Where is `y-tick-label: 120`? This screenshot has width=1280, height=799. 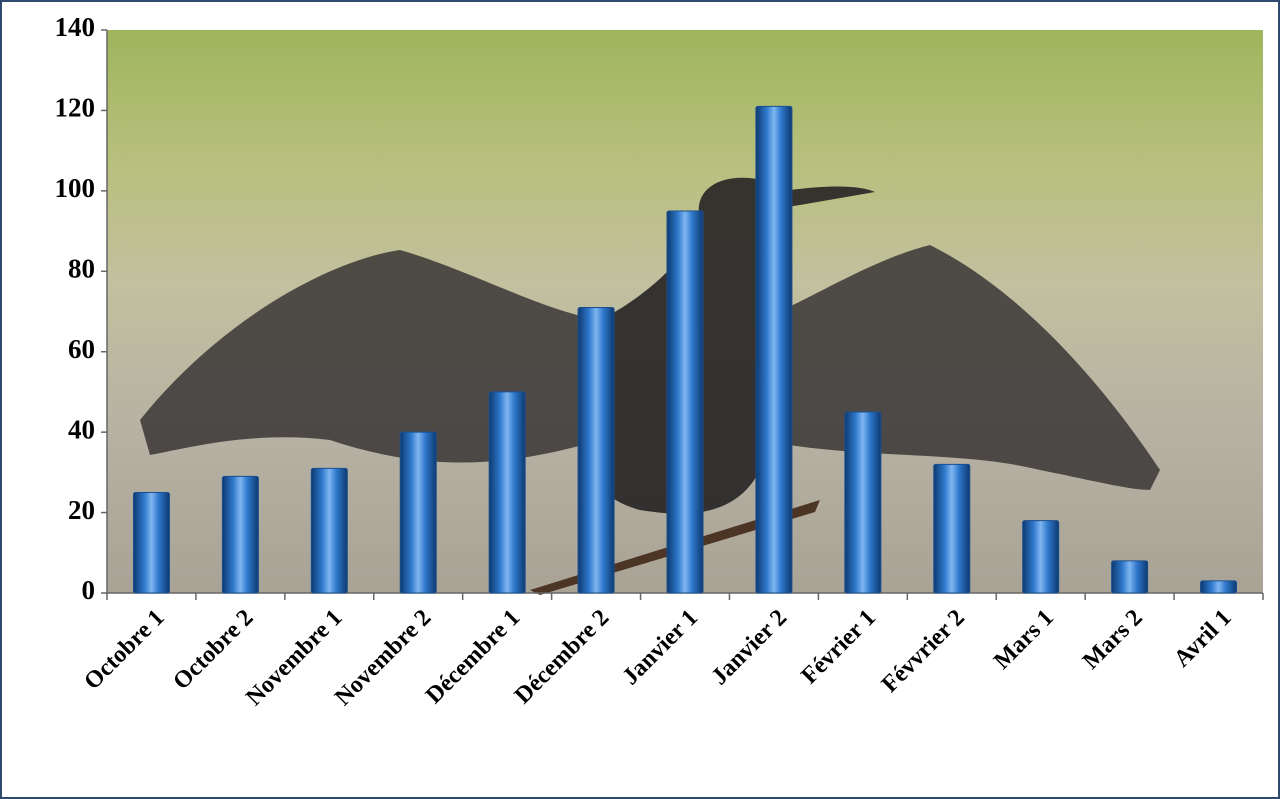
y-tick-label: 120 is located at coordinates (75, 108).